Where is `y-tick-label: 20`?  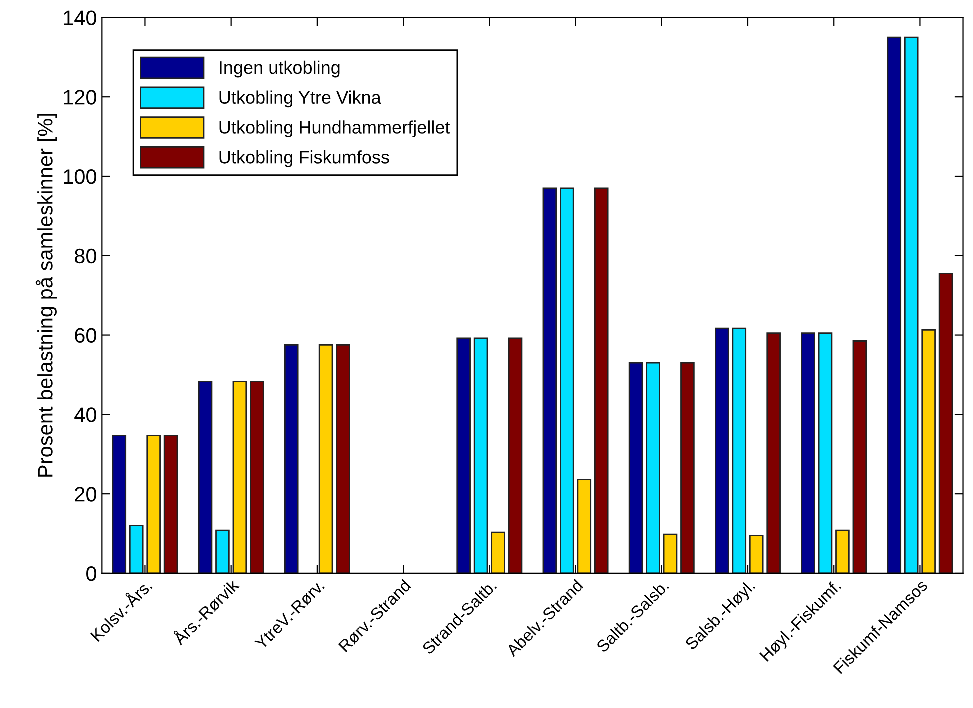 y-tick-label: 20 is located at coordinates (85, 494).